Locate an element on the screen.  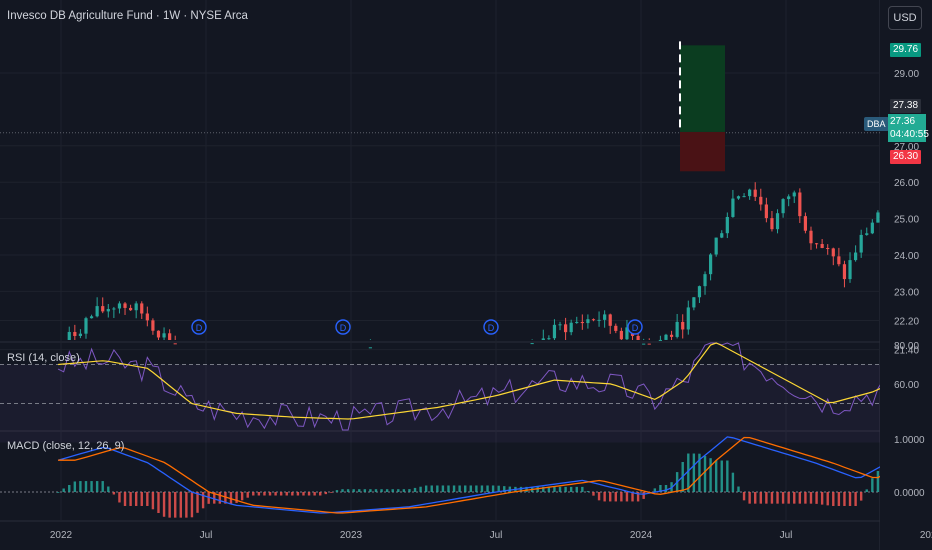
y-tick-label: 26.00 is located at coordinates (906, 183).